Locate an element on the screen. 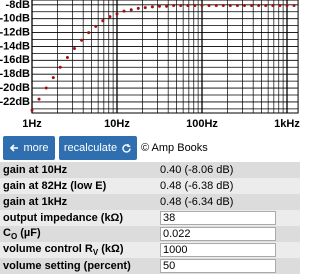 The width and height of the screenshot is (320, 274). input-label: output impedance (kΩ) is located at coordinates (80, 218).